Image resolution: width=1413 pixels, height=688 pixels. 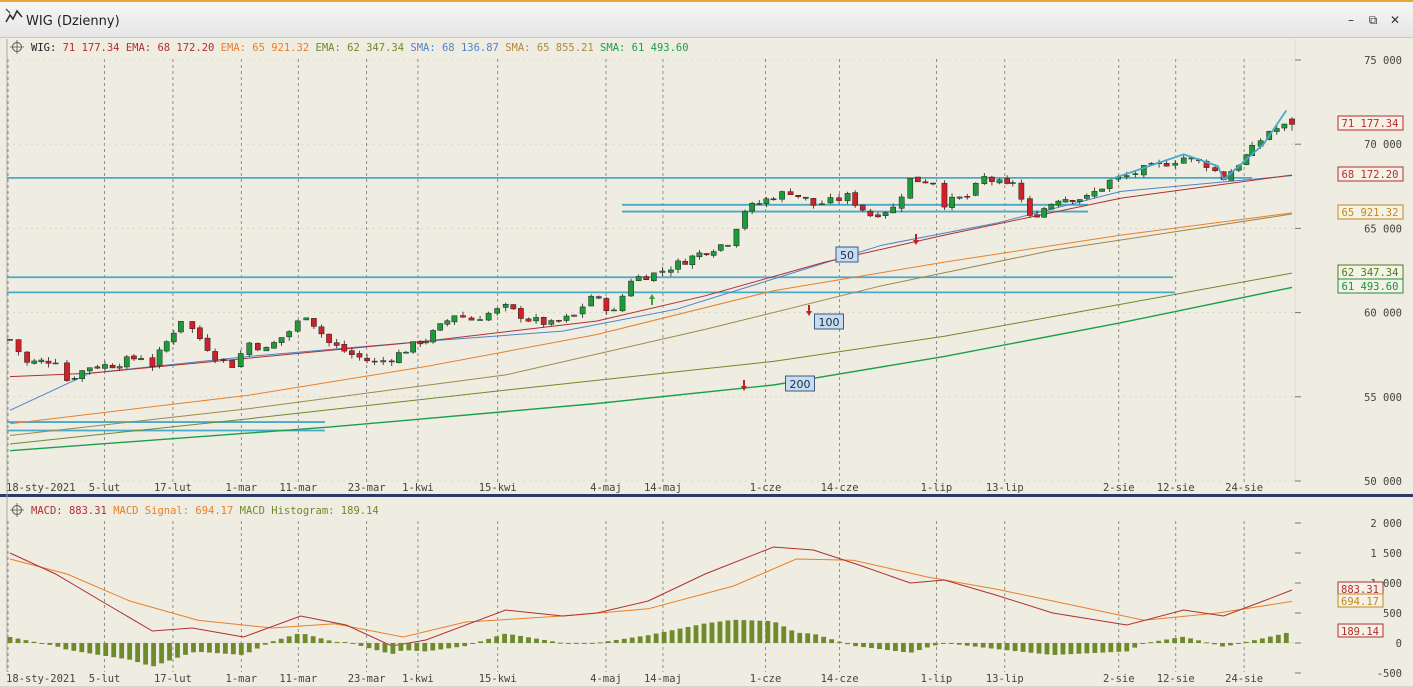 I want to click on move-handle-icon, so click(x=17, y=510).